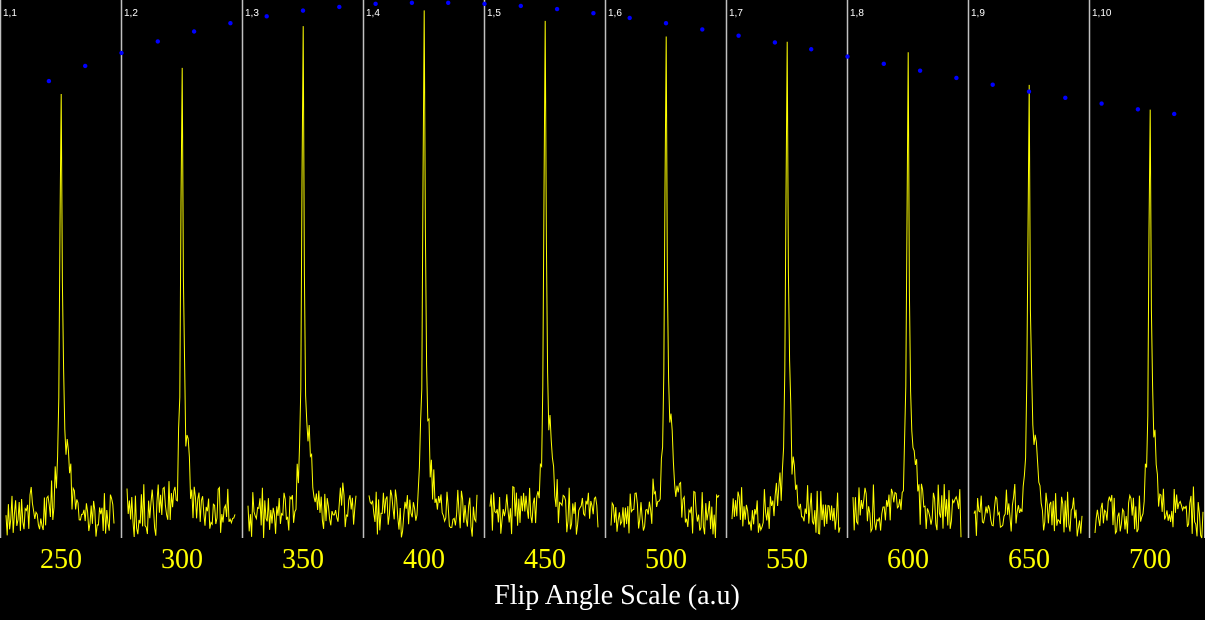 The width and height of the screenshot is (1205, 620). I want to click on panel-label: 1,2, so click(131, 13).